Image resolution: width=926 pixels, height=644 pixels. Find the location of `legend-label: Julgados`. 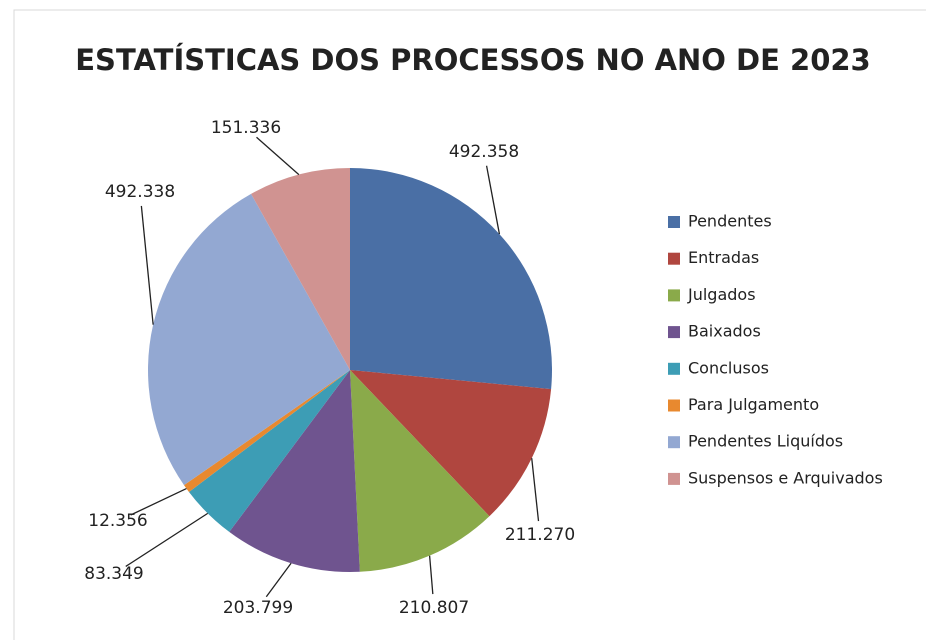

legend-label: Julgados is located at coordinates (721, 294).